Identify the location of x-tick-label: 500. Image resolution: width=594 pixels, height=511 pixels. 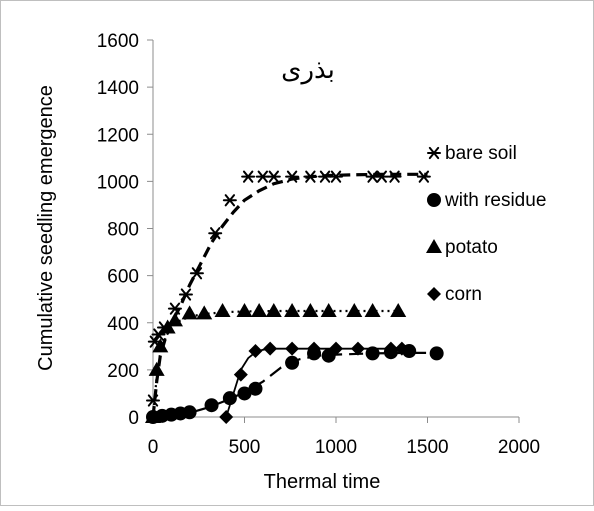
(245, 447).